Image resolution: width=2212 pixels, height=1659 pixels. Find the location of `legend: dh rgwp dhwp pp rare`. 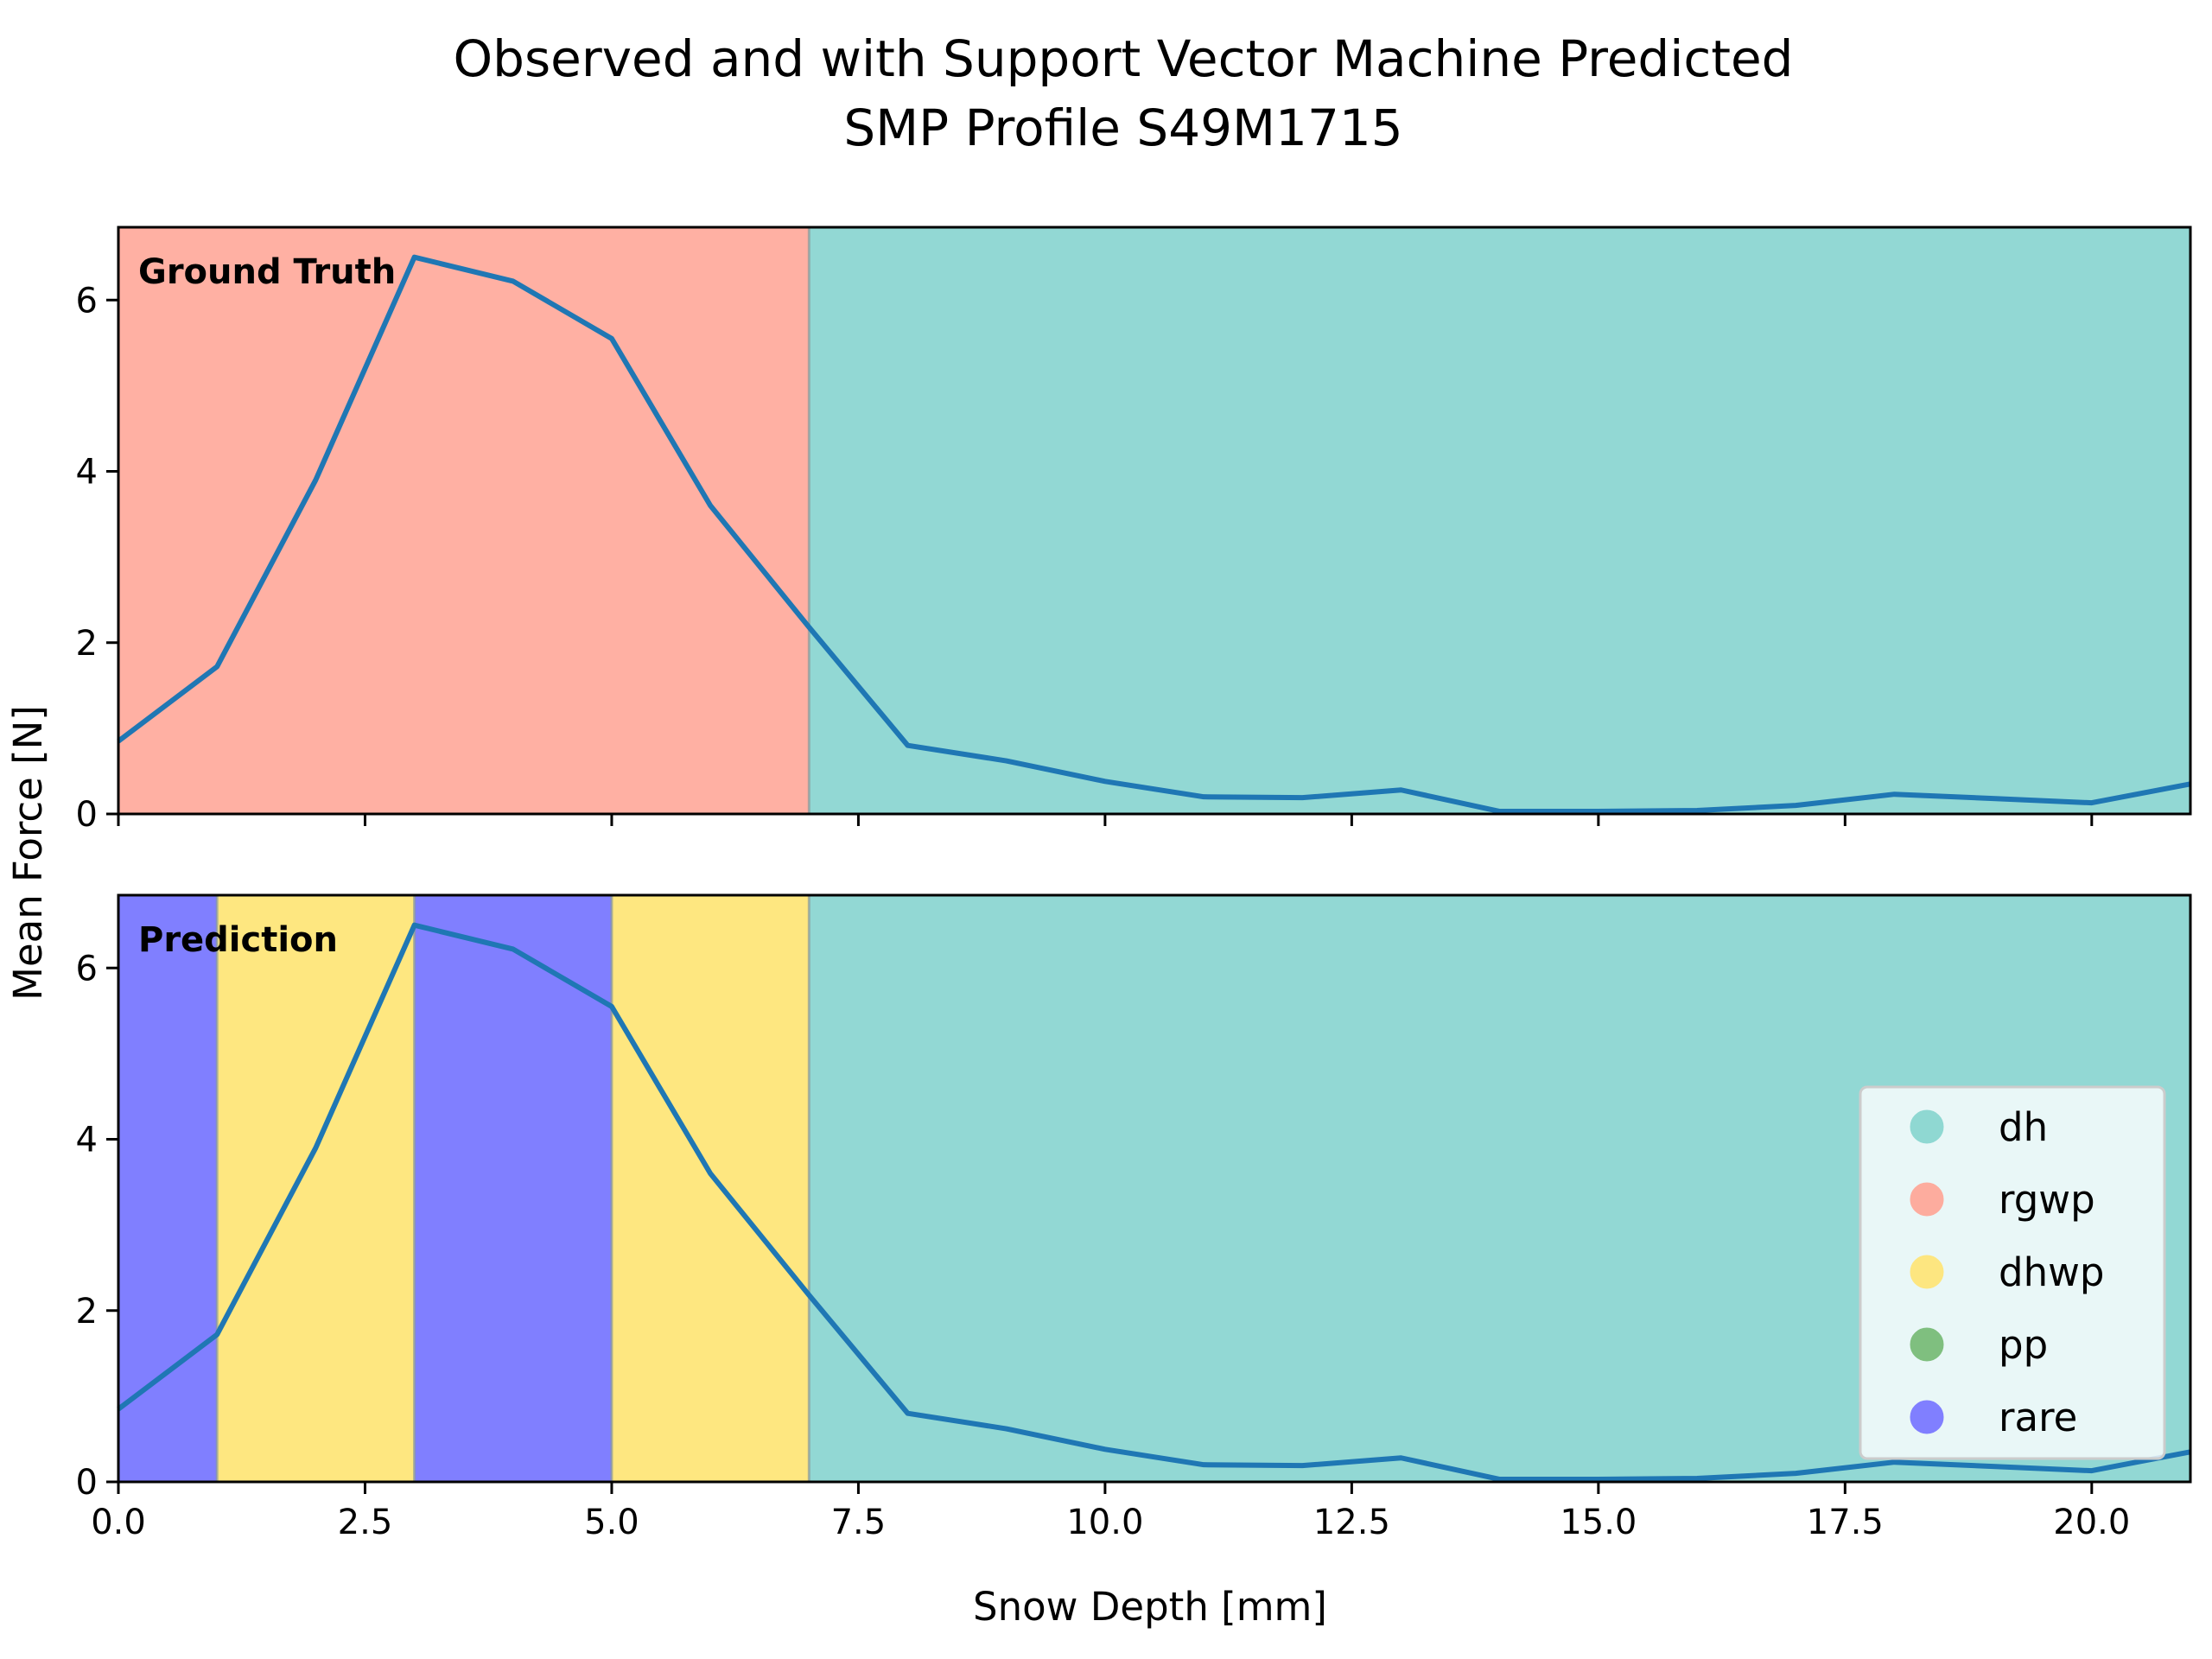

legend: dh rgwp dhwp pp rare is located at coordinates (2012, 1272).